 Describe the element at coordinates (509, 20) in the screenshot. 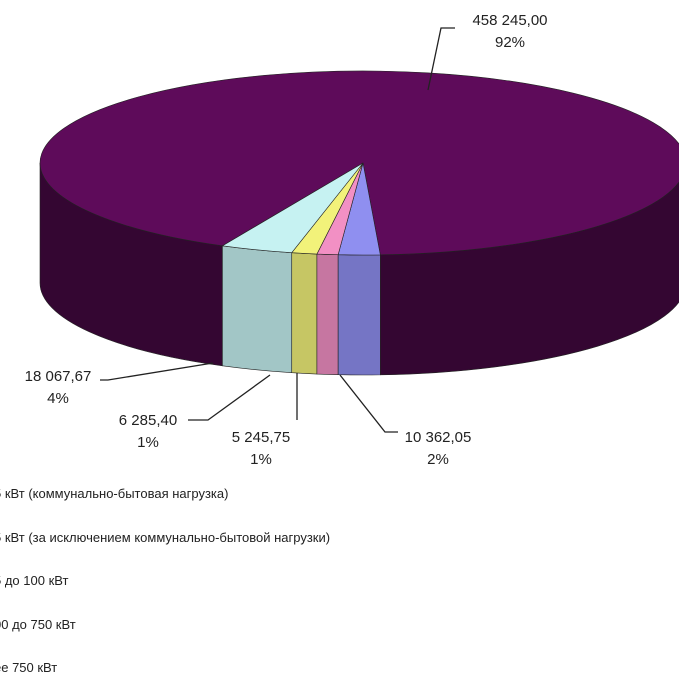

I see `slice-value-label-1: 458 245,00` at that location.